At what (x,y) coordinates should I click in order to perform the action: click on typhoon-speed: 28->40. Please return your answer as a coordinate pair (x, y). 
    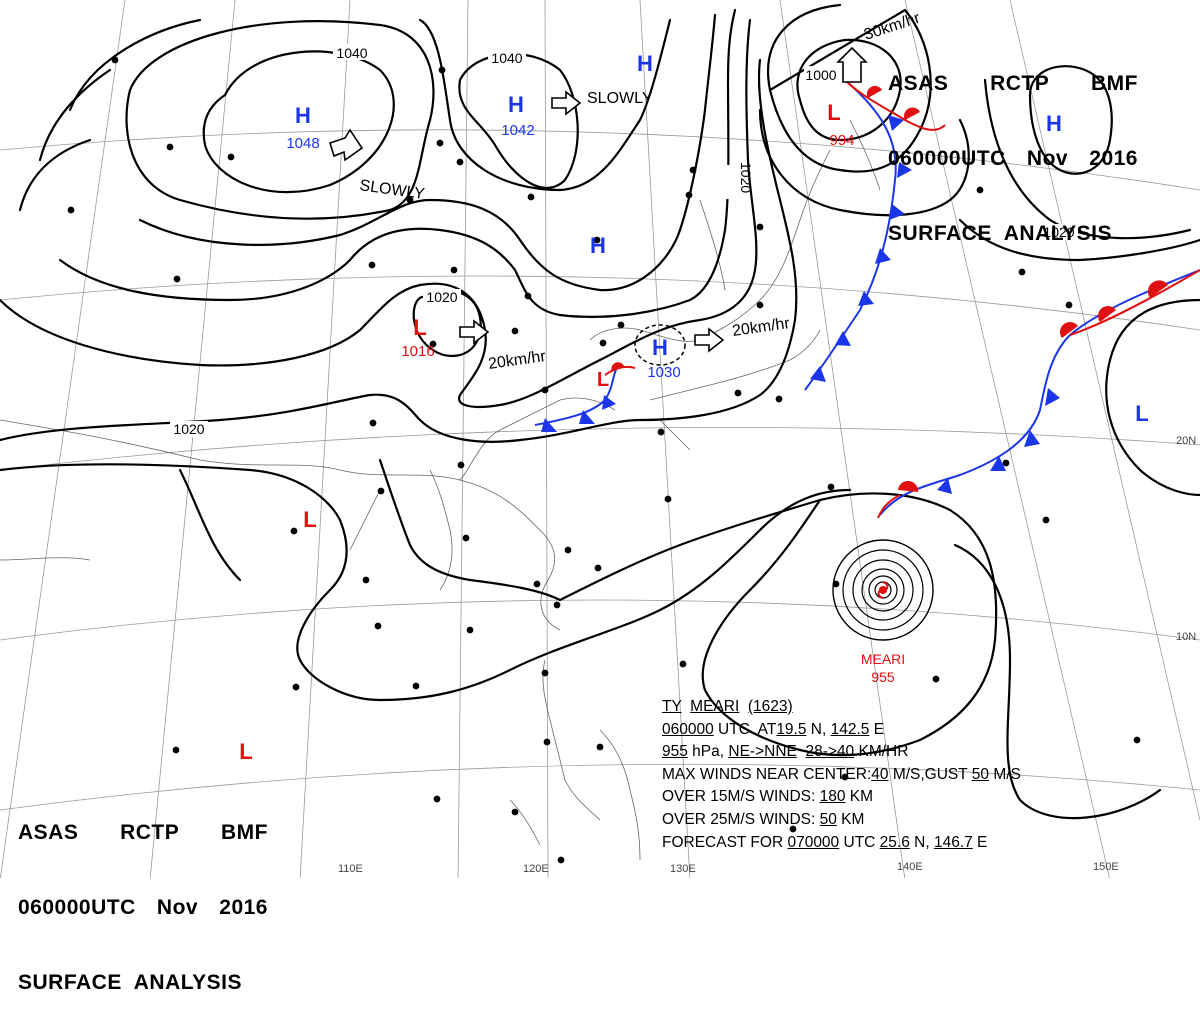
    Looking at the image, I should click on (830, 752).